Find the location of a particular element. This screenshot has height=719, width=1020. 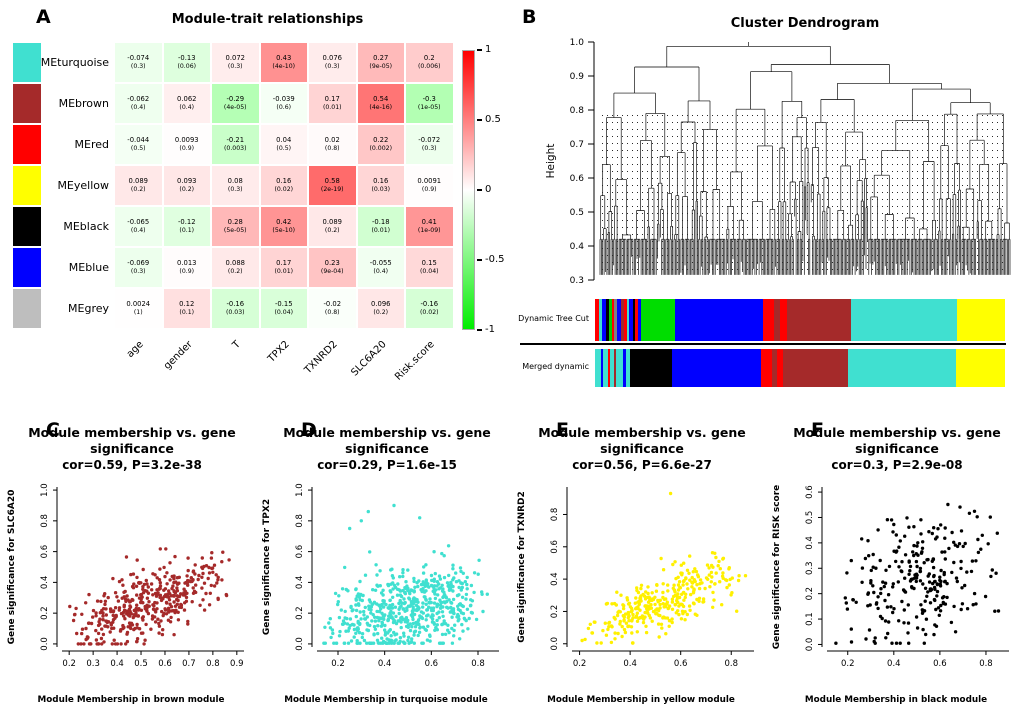

correlation-value: 0.23 is located at coordinates (332, 263).